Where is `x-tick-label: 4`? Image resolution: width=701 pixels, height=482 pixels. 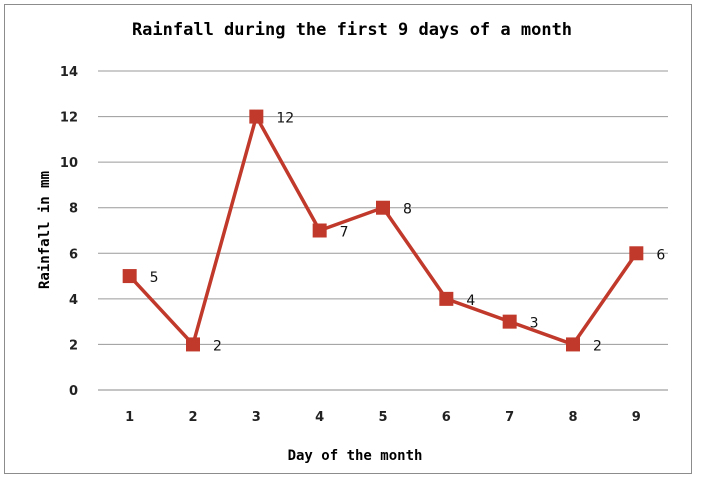 x-tick-label: 4 is located at coordinates (319, 417).